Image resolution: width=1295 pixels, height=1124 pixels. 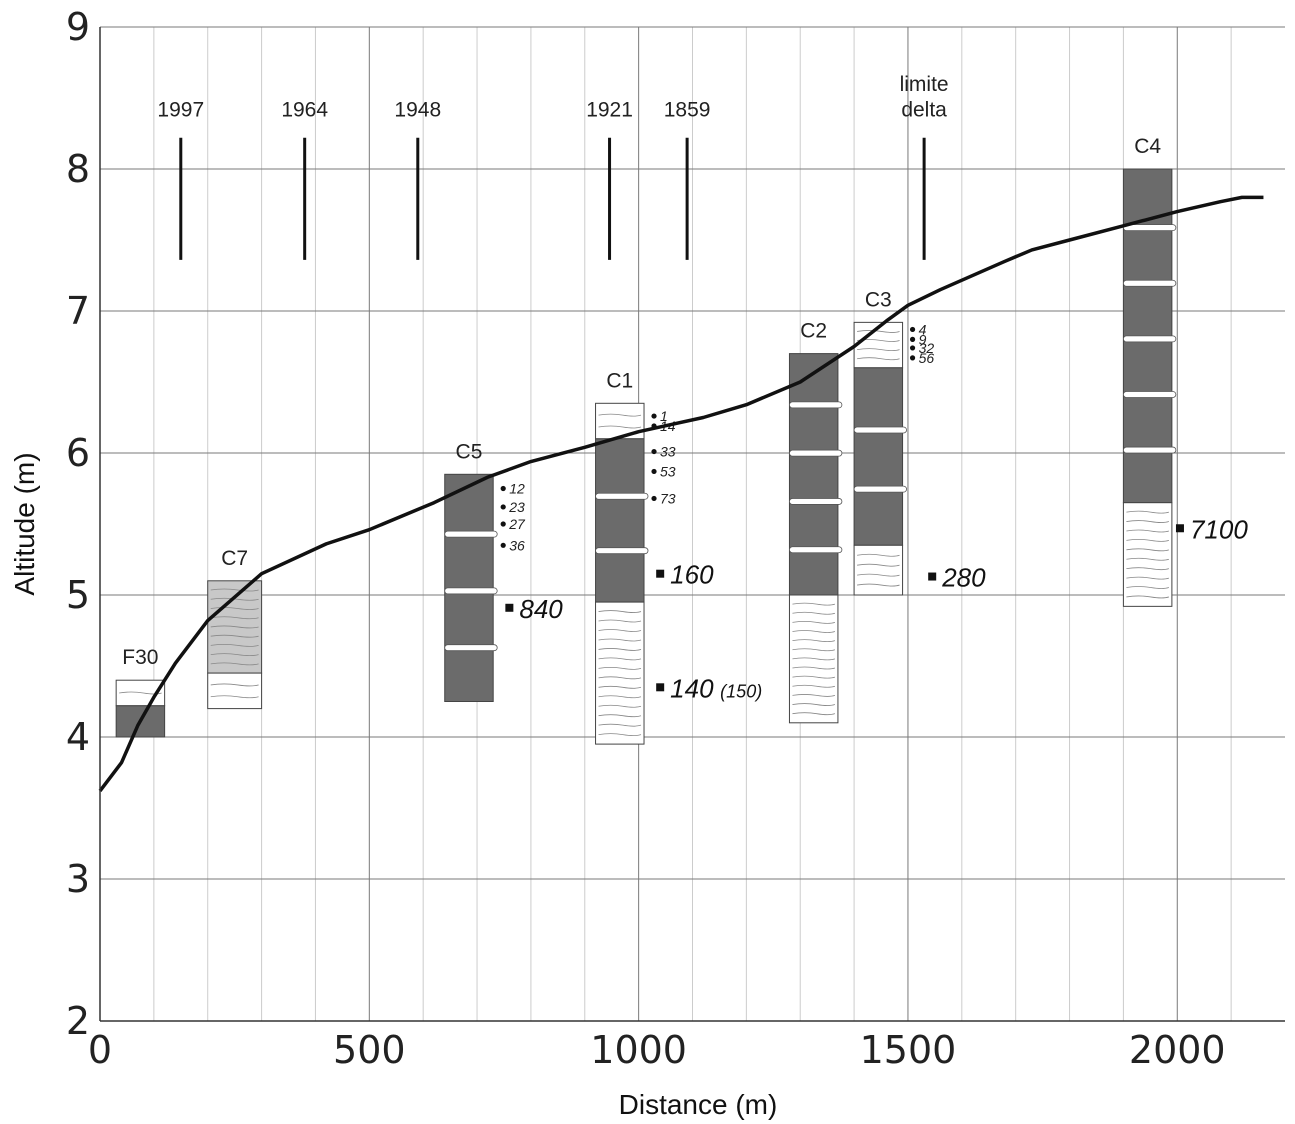 What do you see at coordinates (698, 1104) in the screenshot?
I see `x-axis-label: Distance (m)` at bounding box center [698, 1104].